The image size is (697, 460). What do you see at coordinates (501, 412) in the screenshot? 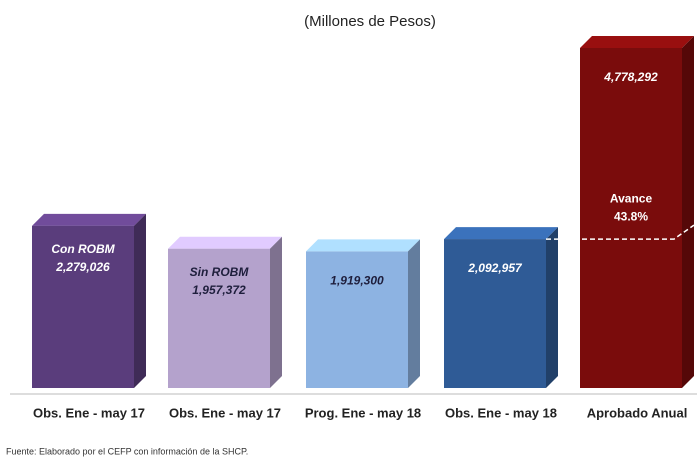
I see `x-tick-label: Obs. Ene - may 18` at bounding box center [501, 412].